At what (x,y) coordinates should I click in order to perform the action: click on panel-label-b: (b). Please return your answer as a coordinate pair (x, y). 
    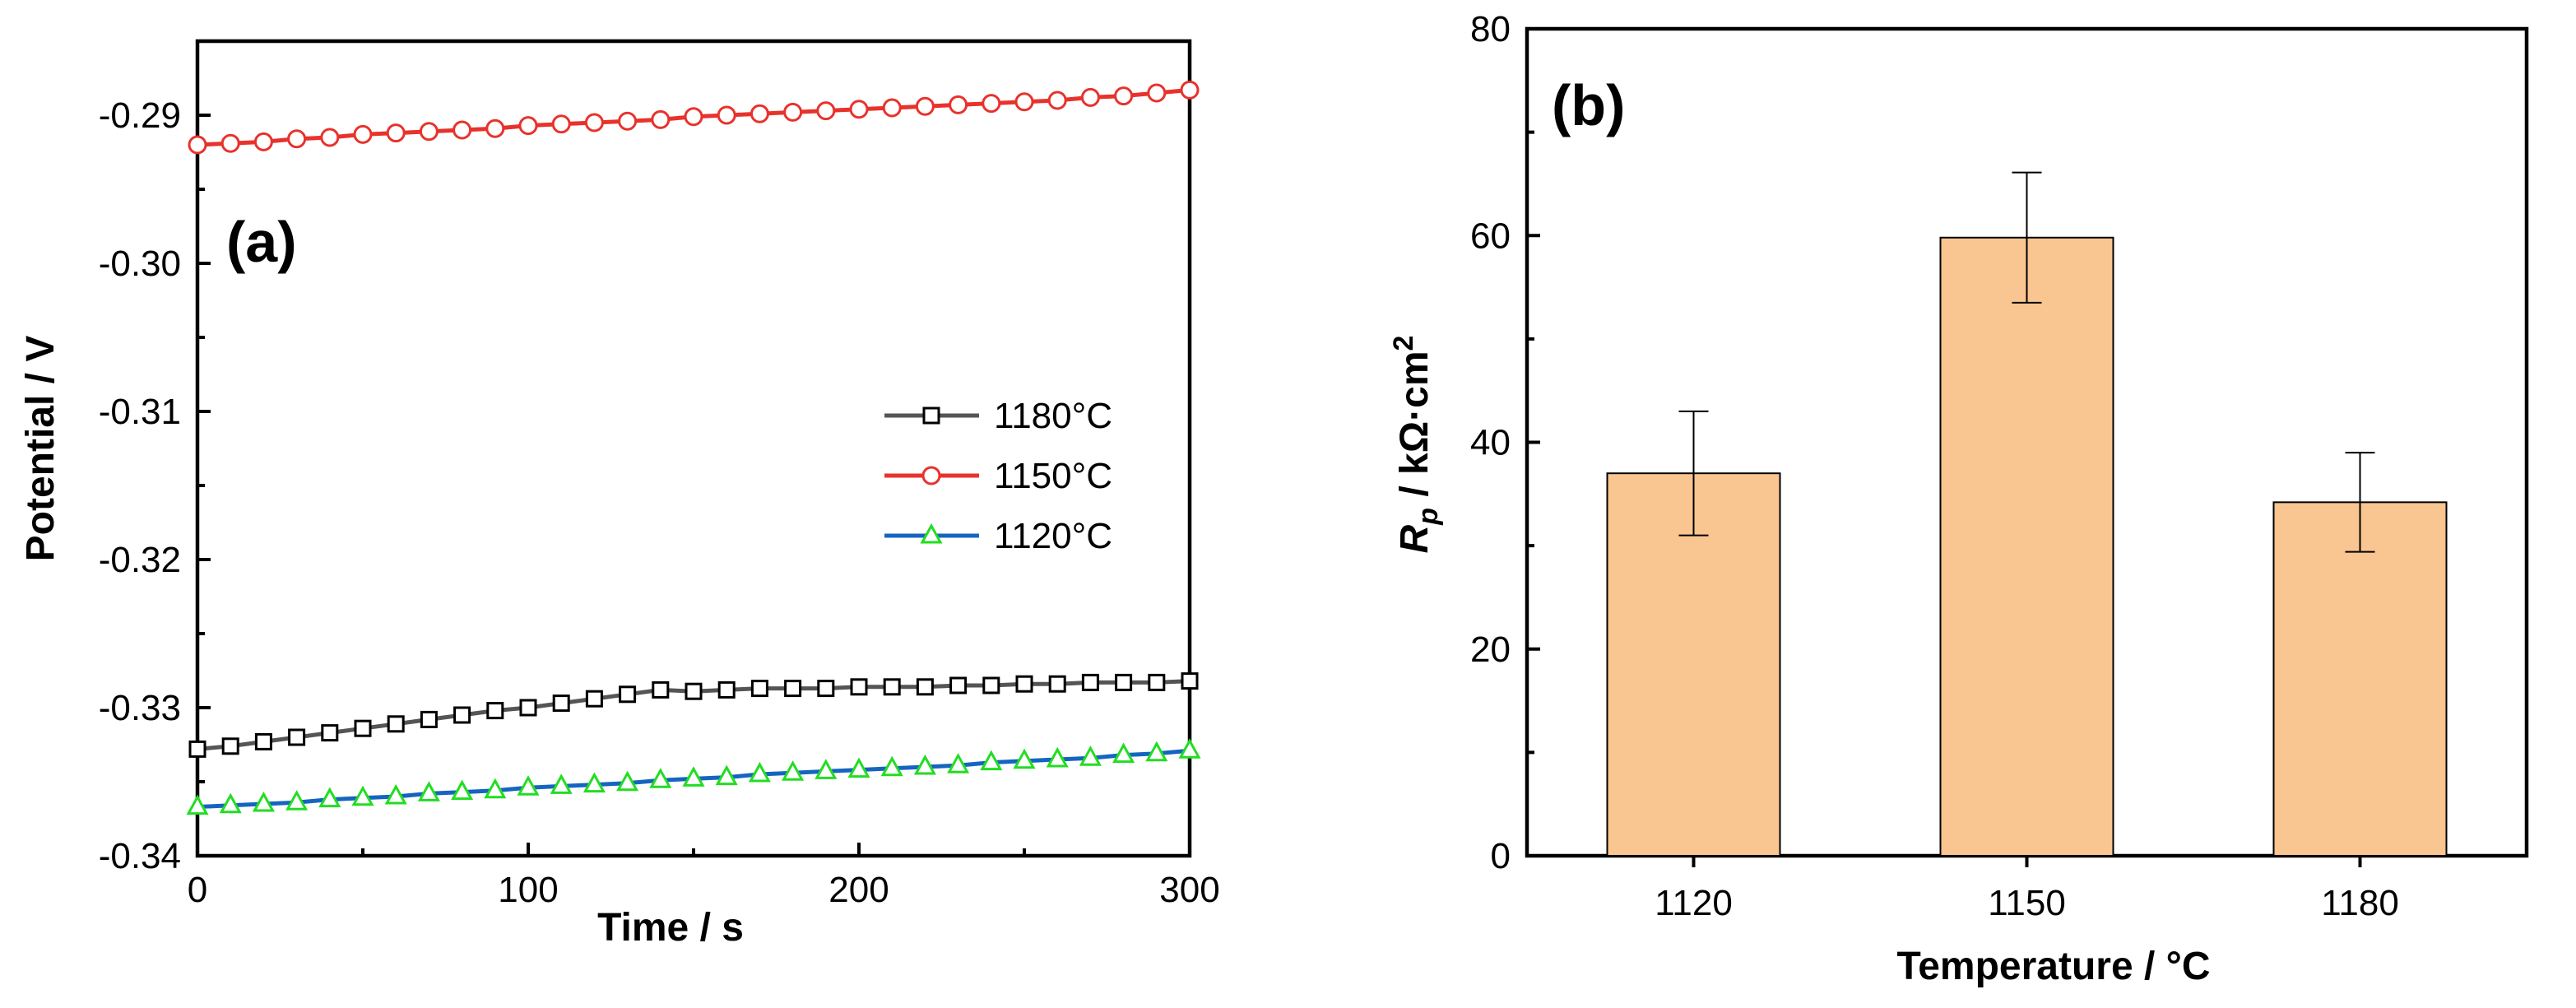
    Looking at the image, I should click on (1588, 105).